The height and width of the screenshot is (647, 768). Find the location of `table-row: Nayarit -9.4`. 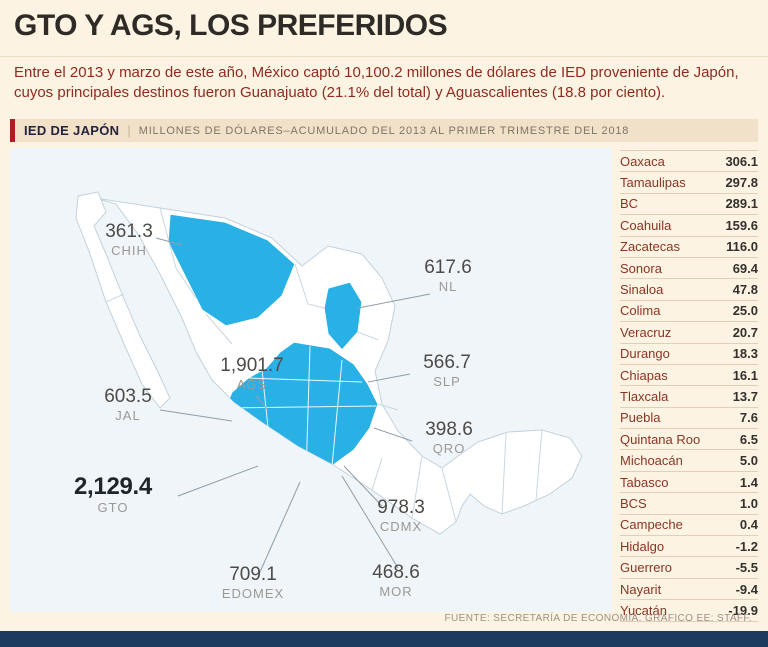

table-row: Nayarit -9.4 is located at coordinates (689, 590).